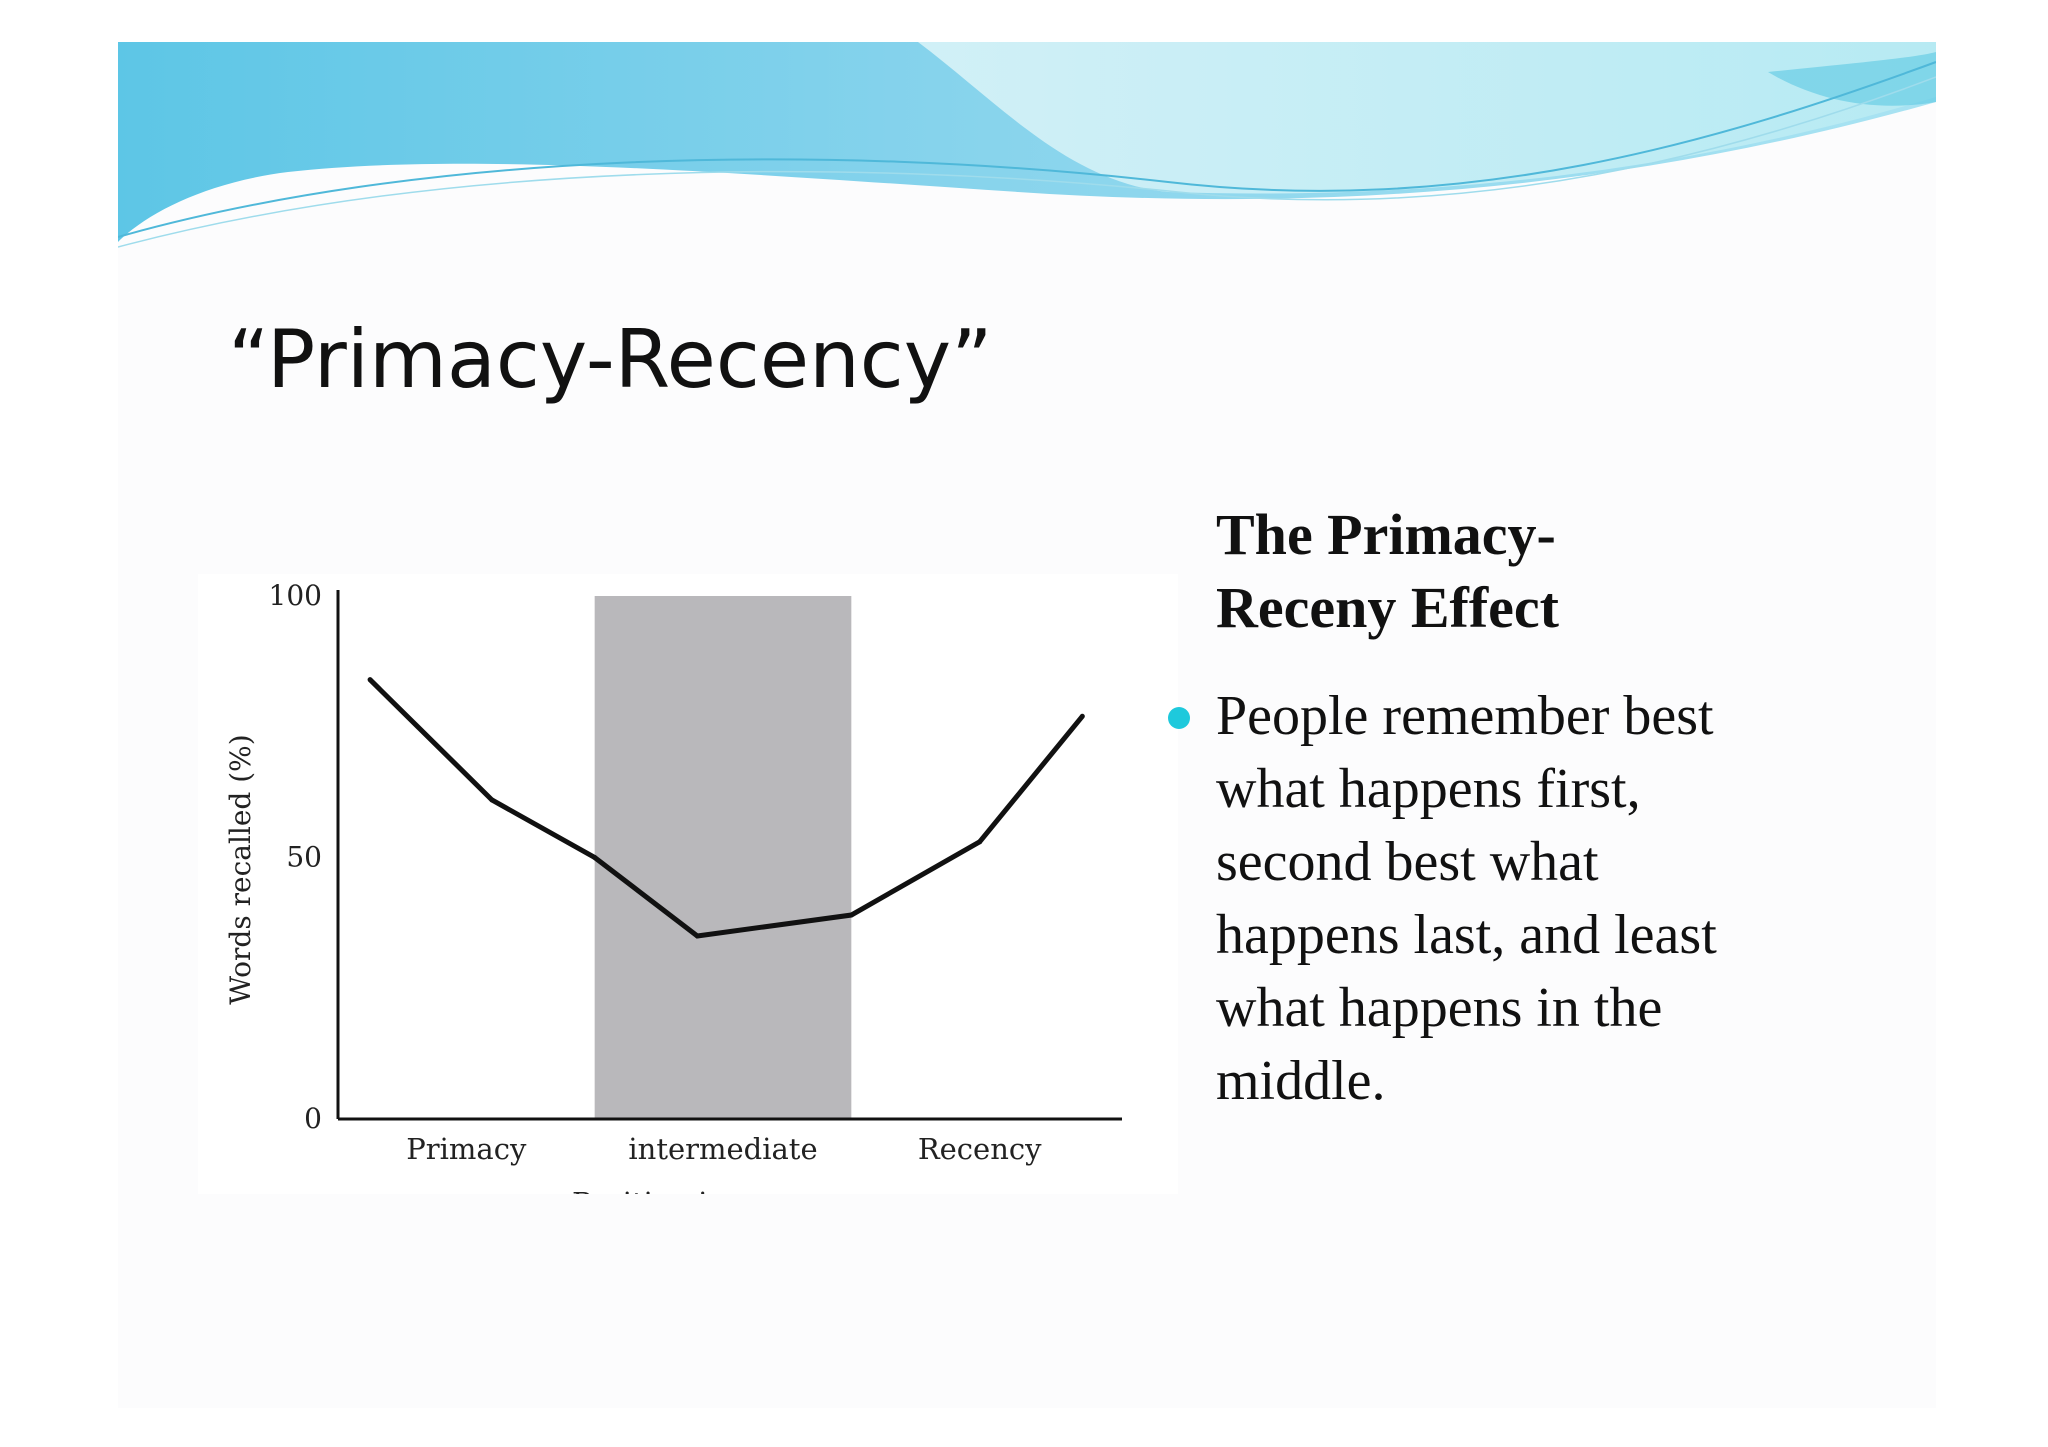  What do you see at coordinates (723, 1190) in the screenshot?
I see `x-axis-title: Position in sequence` at bounding box center [723, 1190].